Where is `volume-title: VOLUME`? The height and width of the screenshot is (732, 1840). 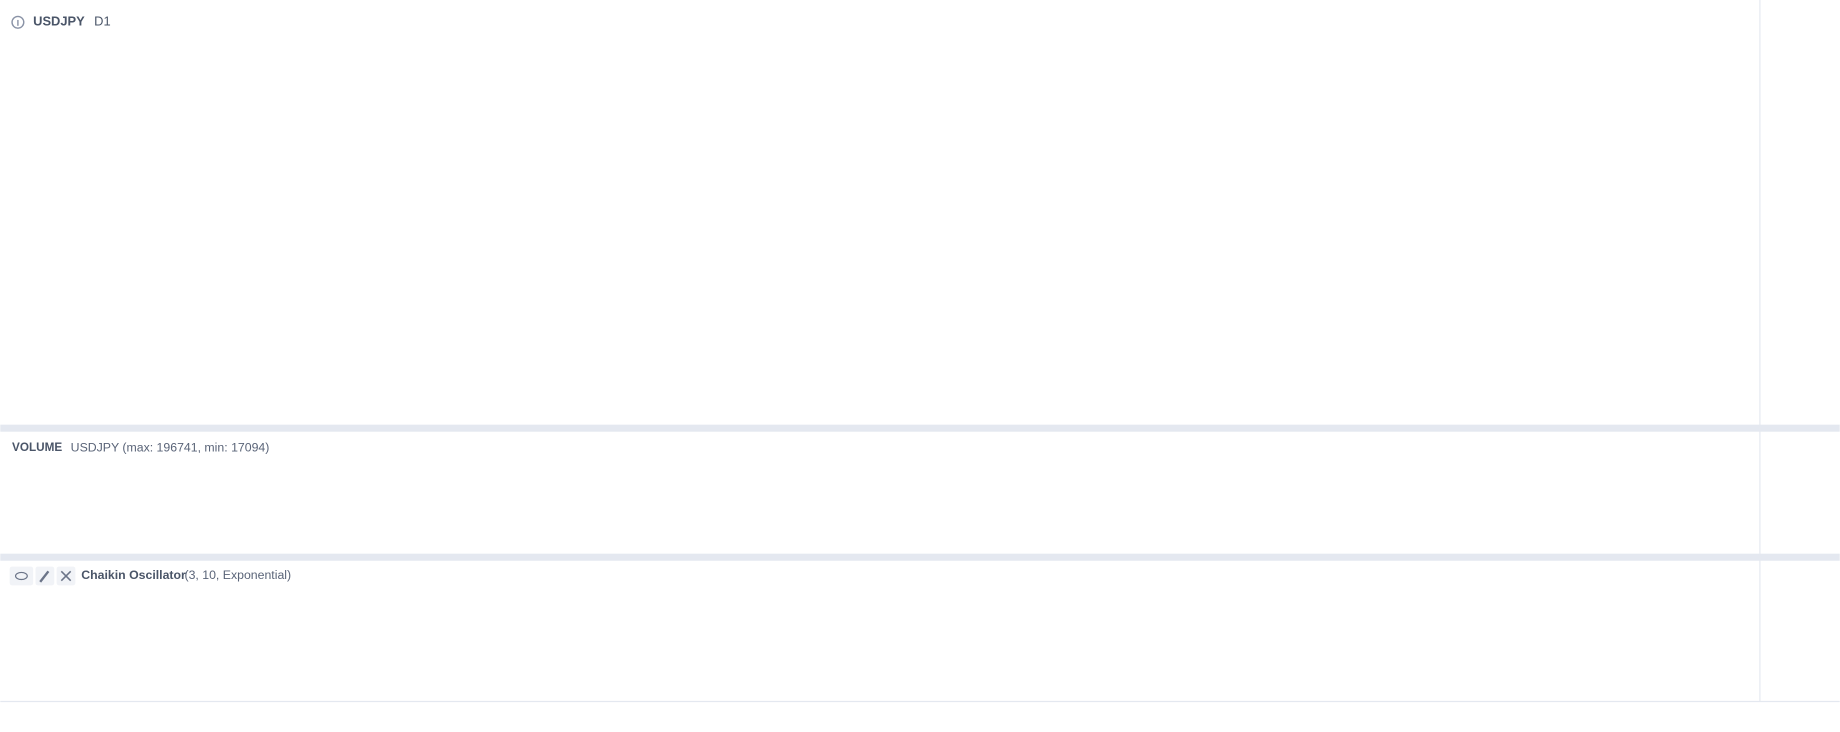
volume-title: VOLUME is located at coordinates (37, 447).